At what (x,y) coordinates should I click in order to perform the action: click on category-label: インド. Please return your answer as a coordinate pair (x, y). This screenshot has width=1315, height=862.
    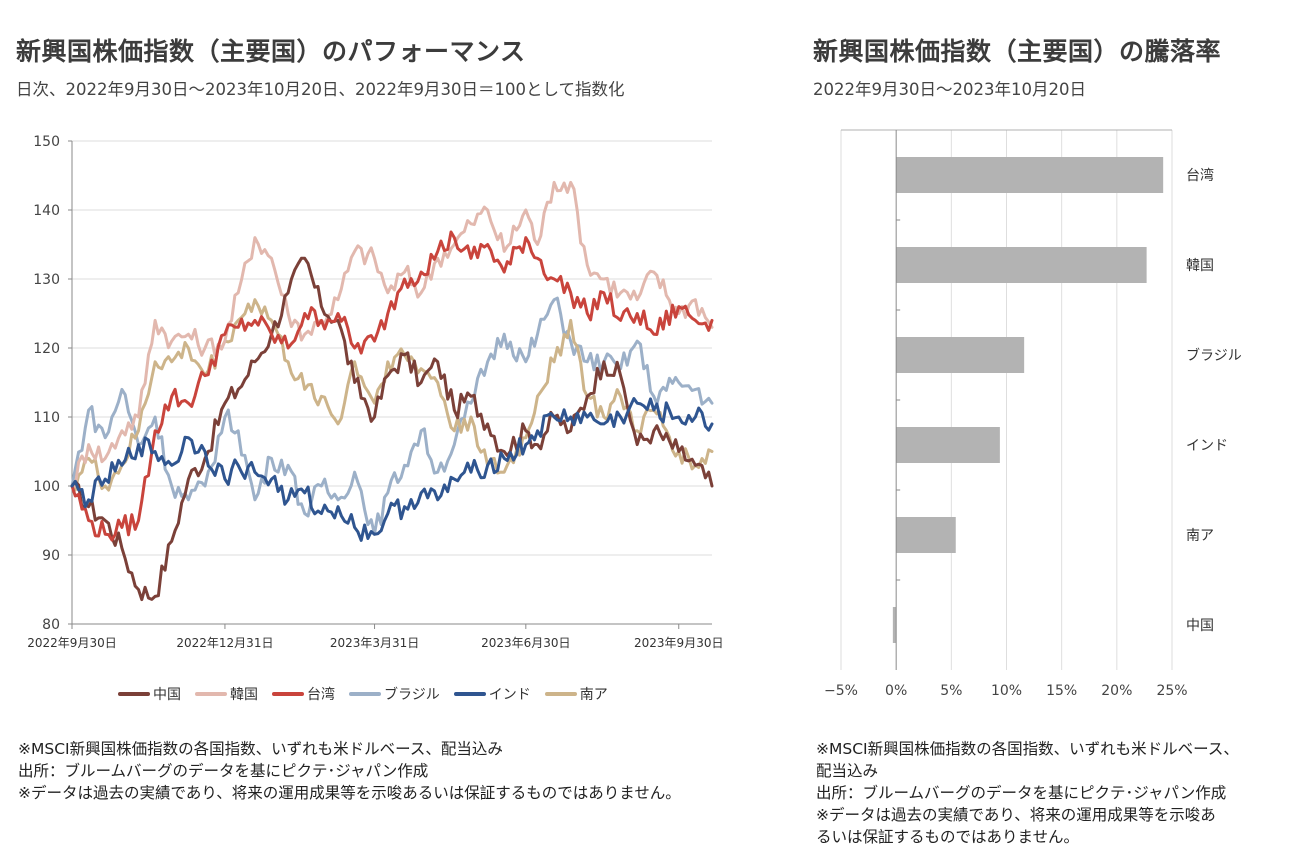
    Looking at the image, I should click on (1207, 446).